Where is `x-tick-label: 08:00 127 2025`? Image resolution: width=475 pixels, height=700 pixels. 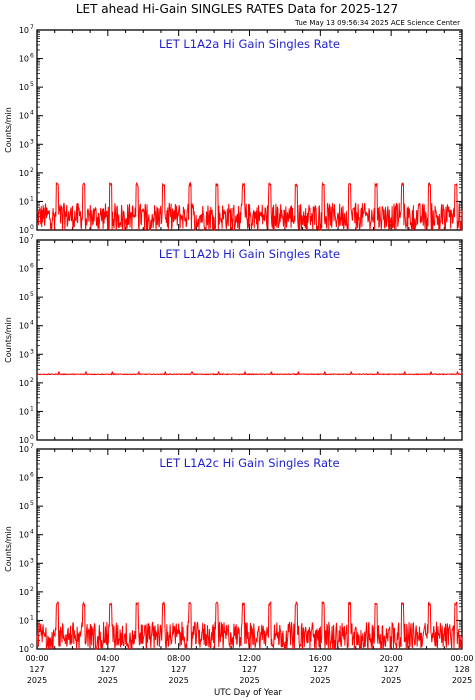 x-tick-label: 08:00 127 2025 is located at coordinates (178, 669).